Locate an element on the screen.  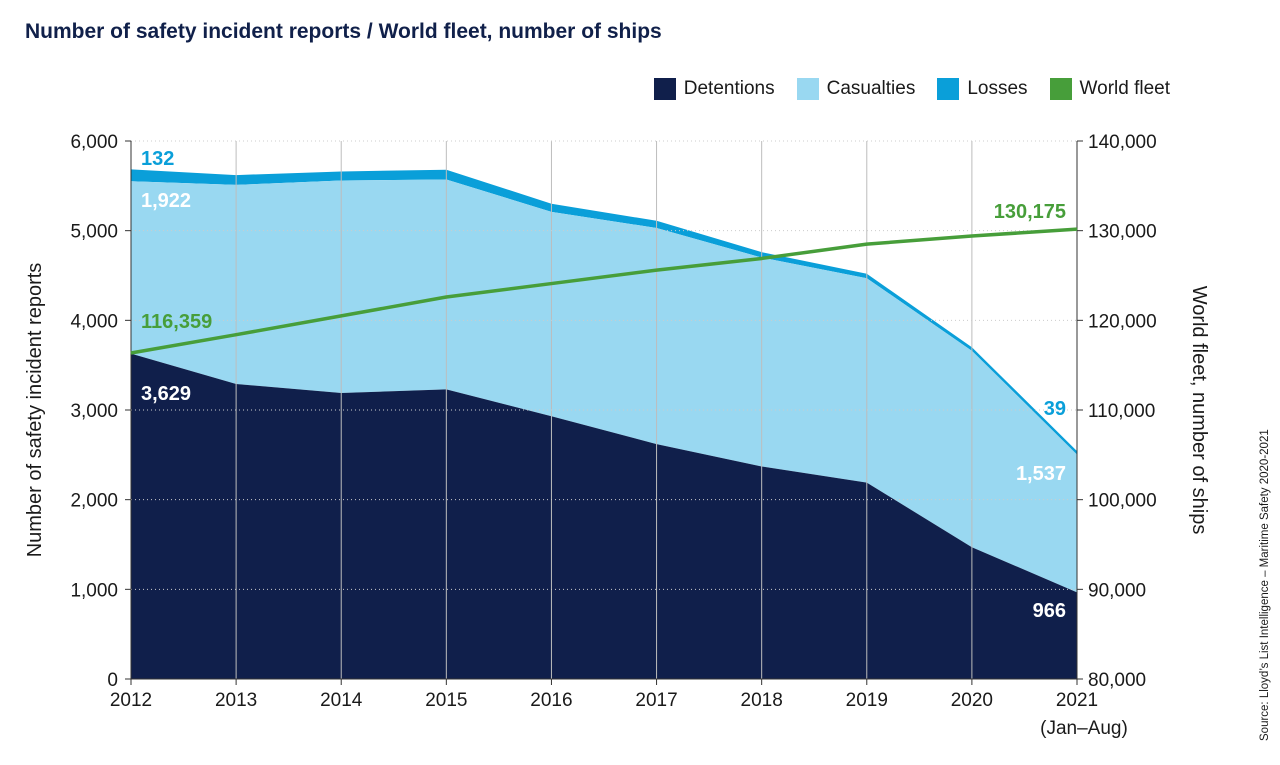
y-tick-label-left: 0 is located at coordinates (112, 680).